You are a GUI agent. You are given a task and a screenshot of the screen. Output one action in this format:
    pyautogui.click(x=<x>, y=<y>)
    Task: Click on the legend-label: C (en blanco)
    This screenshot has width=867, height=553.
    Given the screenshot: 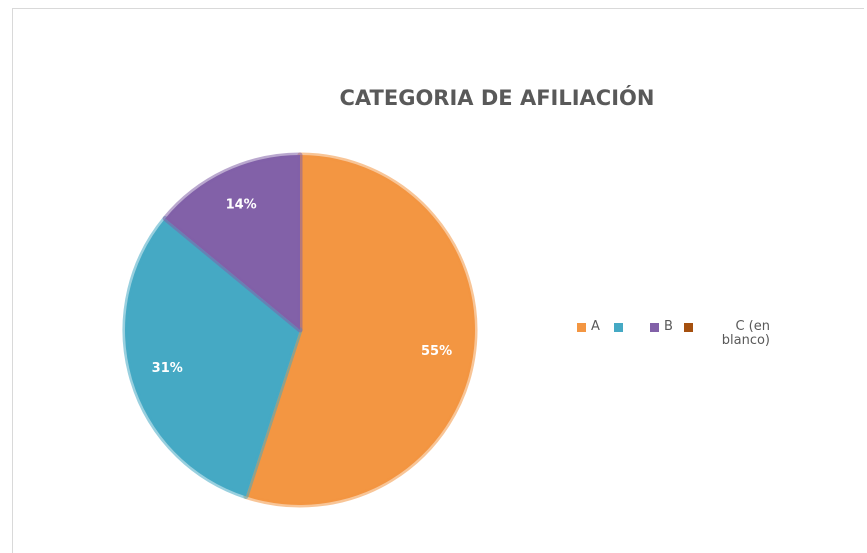 What is the action you would take?
    pyautogui.click(x=745, y=333)
    